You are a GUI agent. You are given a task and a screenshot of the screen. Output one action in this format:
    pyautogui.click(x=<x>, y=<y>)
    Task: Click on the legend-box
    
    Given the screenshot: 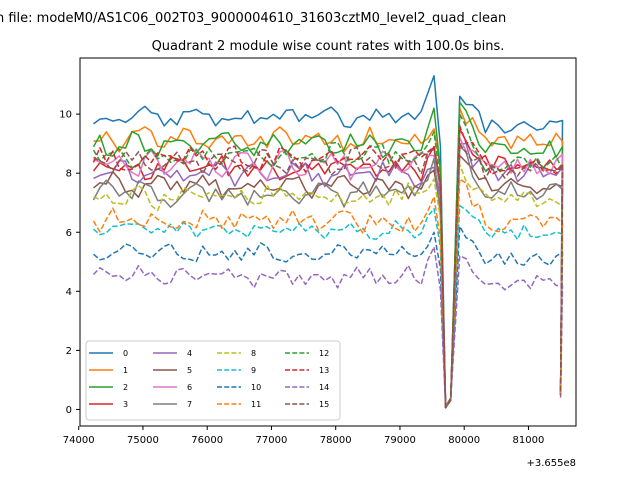 What is the action you would take?
    pyautogui.click(x=213, y=380)
    